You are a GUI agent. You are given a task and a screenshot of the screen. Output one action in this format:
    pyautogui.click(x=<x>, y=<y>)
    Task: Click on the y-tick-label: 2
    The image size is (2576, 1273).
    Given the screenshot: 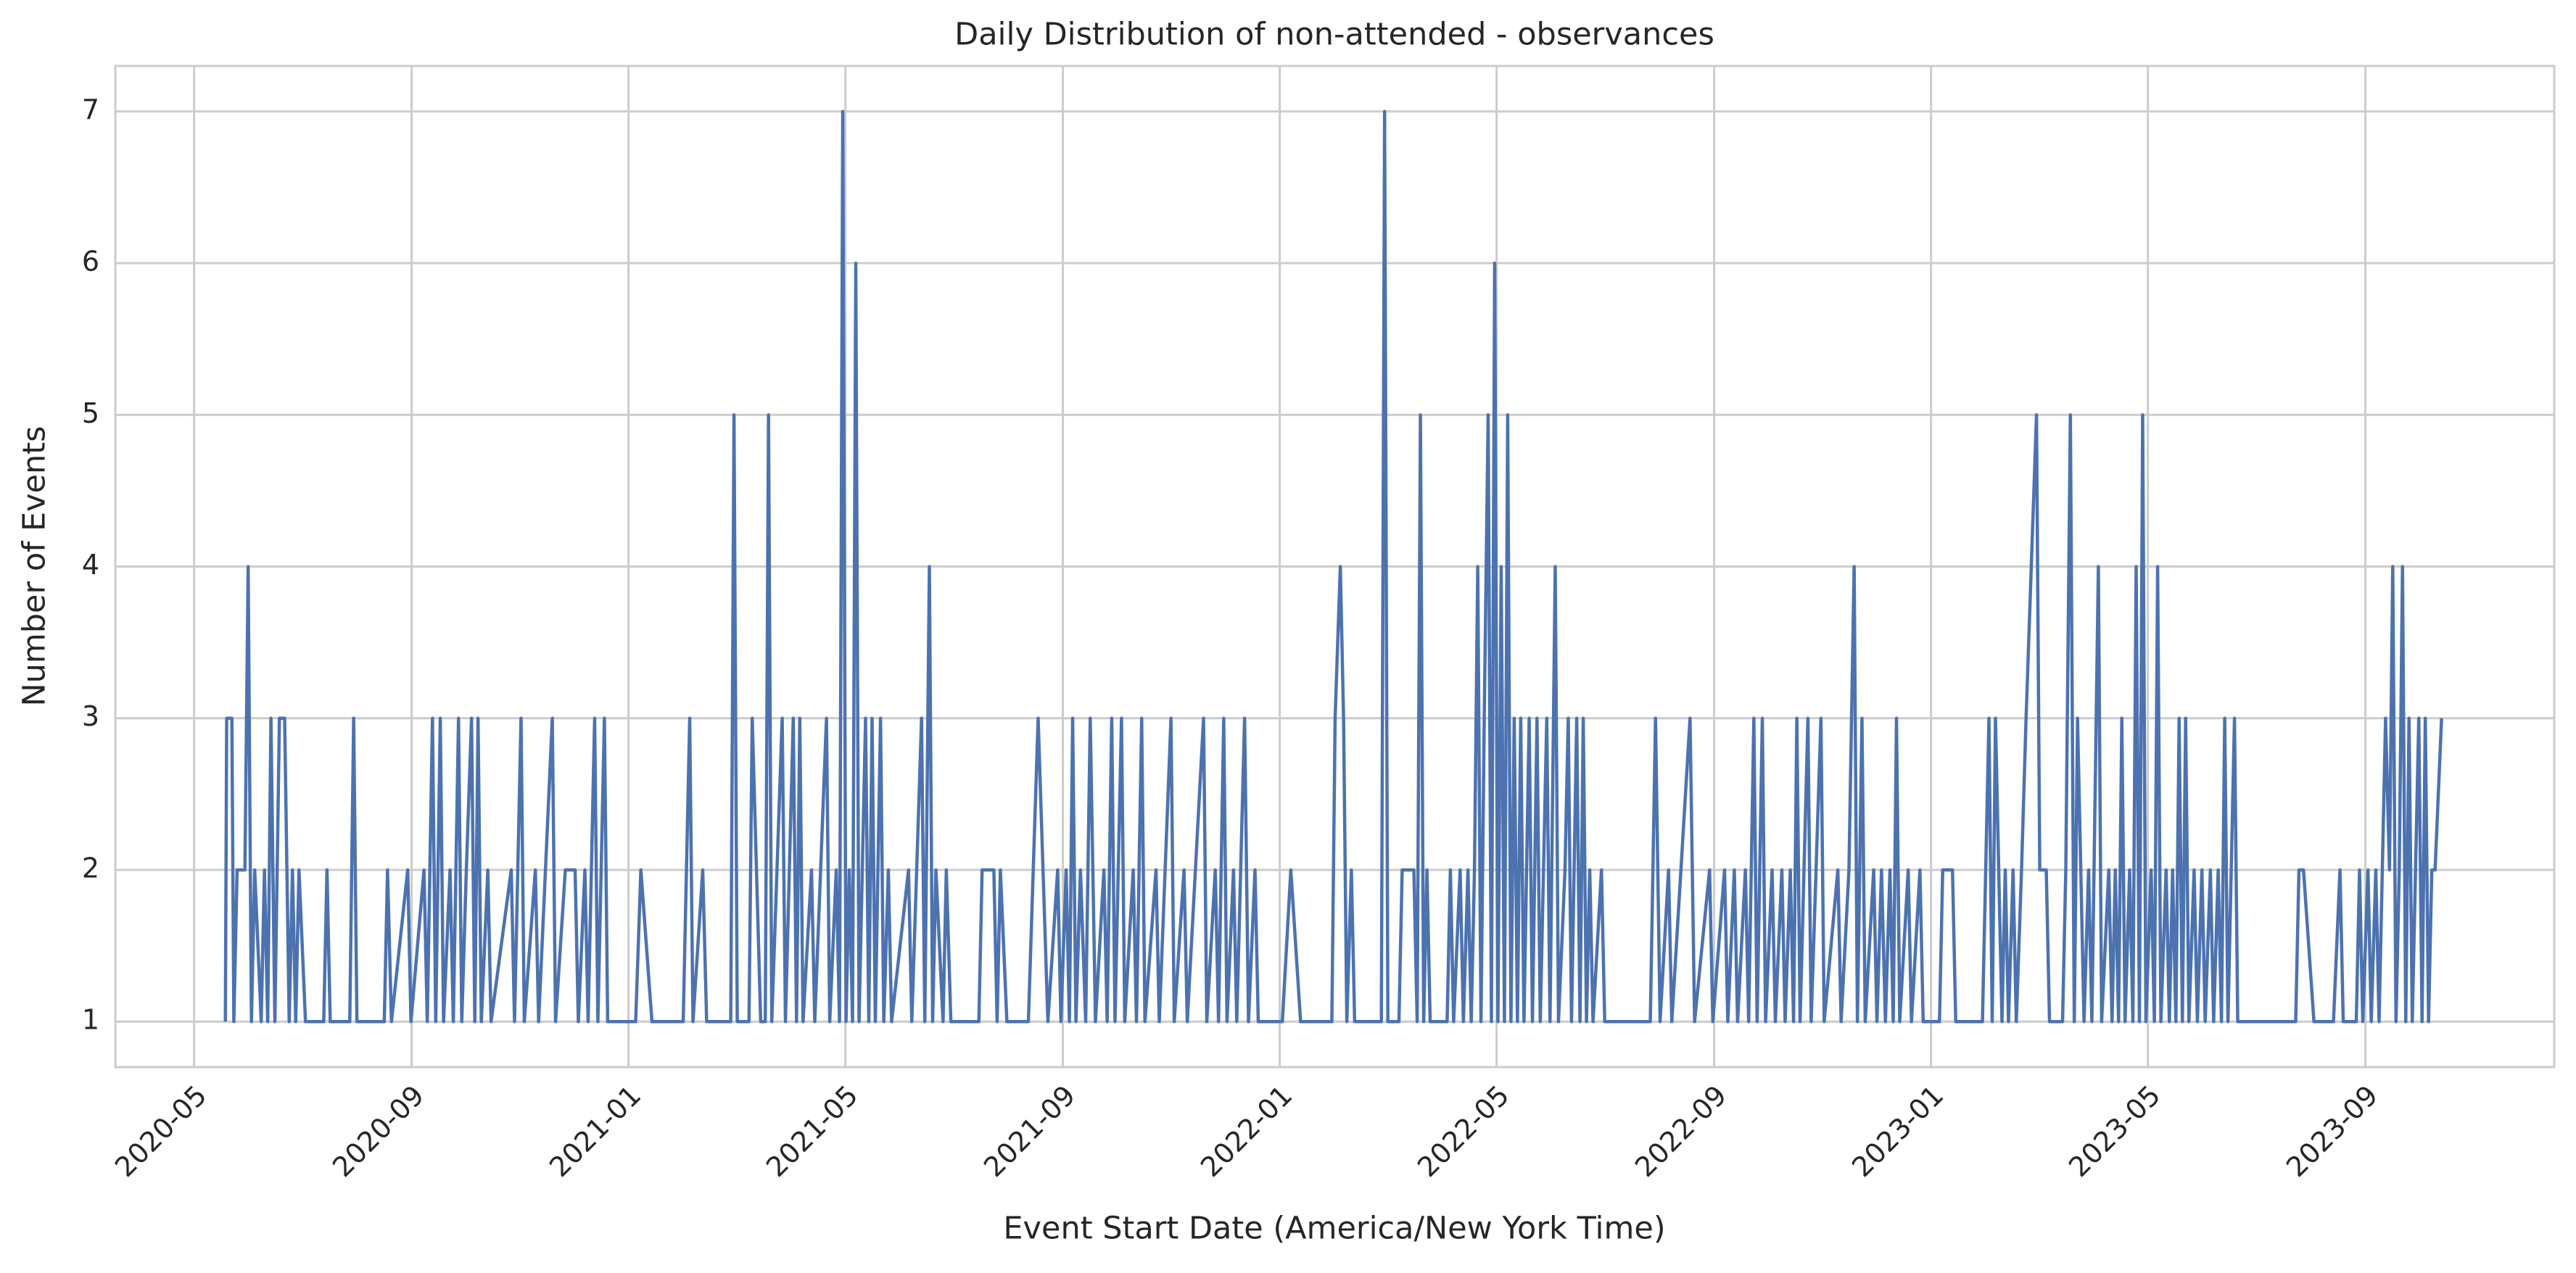 What is the action you would take?
    pyautogui.click(x=90, y=868)
    